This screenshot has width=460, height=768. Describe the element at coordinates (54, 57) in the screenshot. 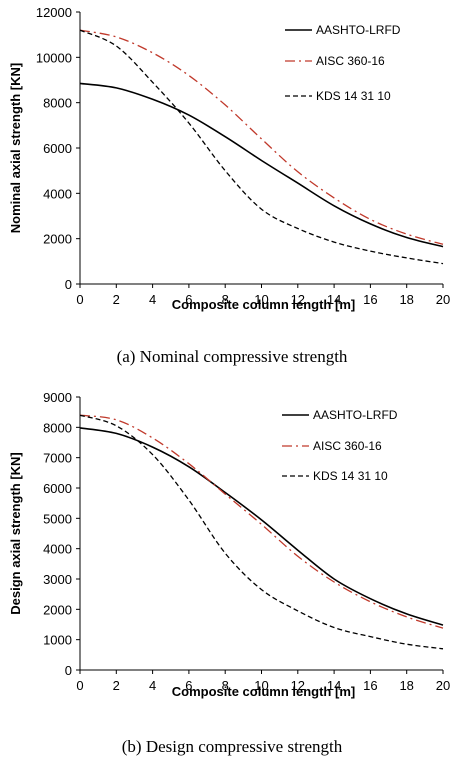

I see `y-tick-label: 10000` at that location.